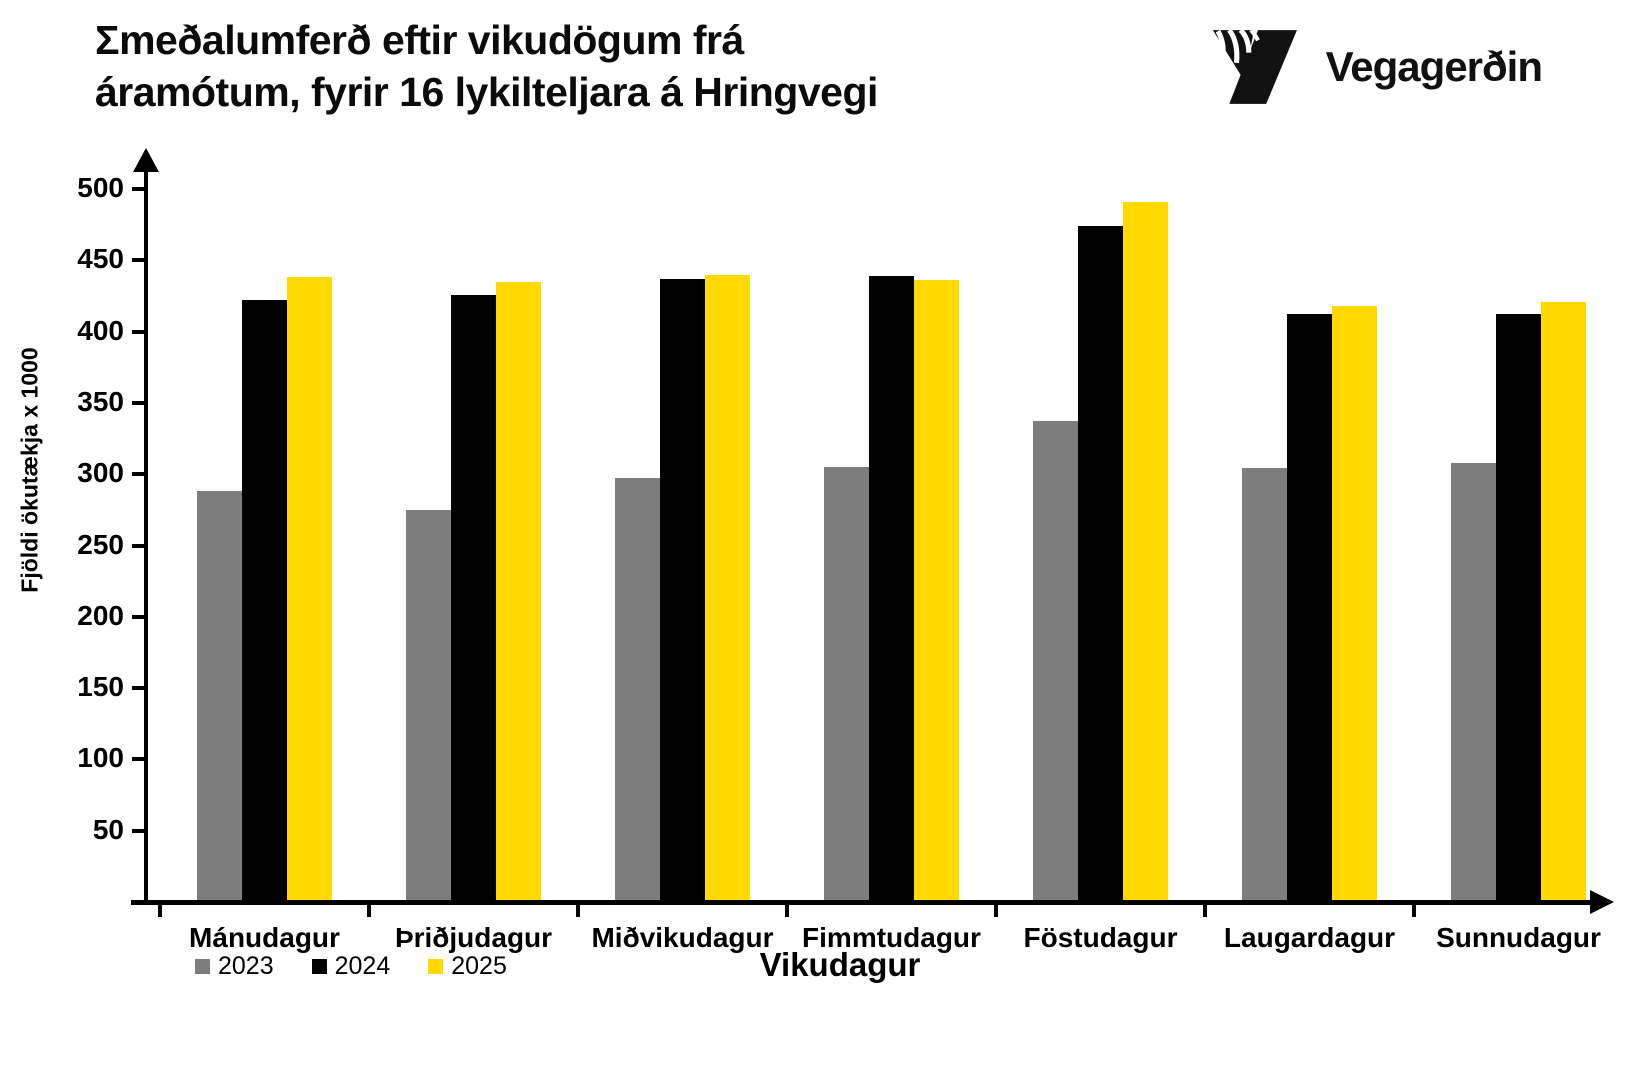 The height and width of the screenshot is (1074, 1650). What do you see at coordinates (362, 966) in the screenshot?
I see `legend-label: 2024` at bounding box center [362, 966].